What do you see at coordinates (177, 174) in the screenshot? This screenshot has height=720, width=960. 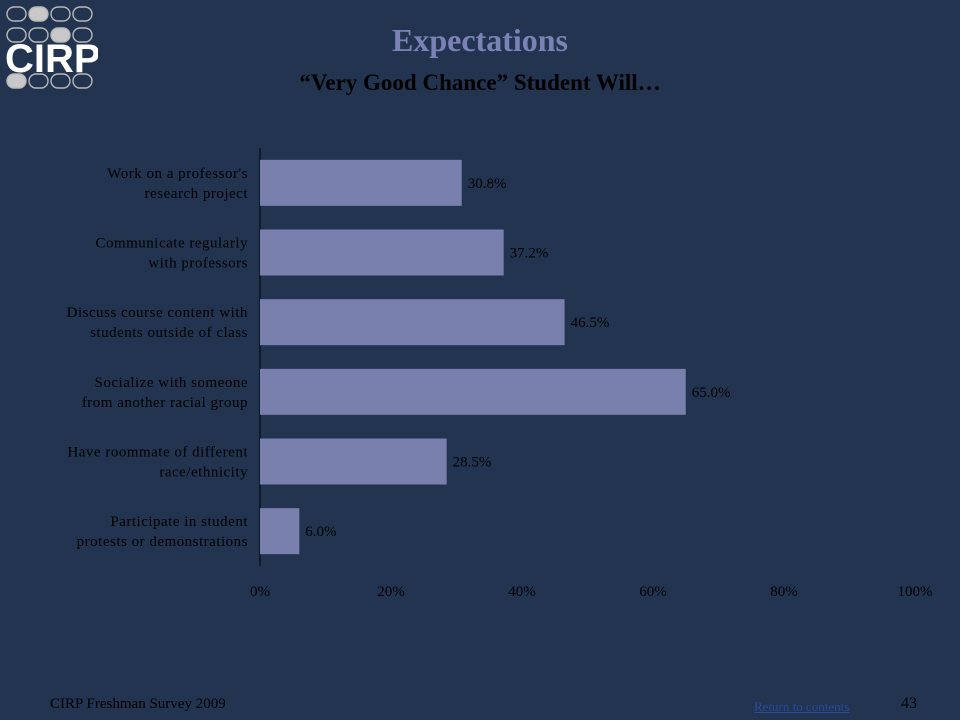 I see `category-label: Work on a professor's` at bounding box center [177, 174].